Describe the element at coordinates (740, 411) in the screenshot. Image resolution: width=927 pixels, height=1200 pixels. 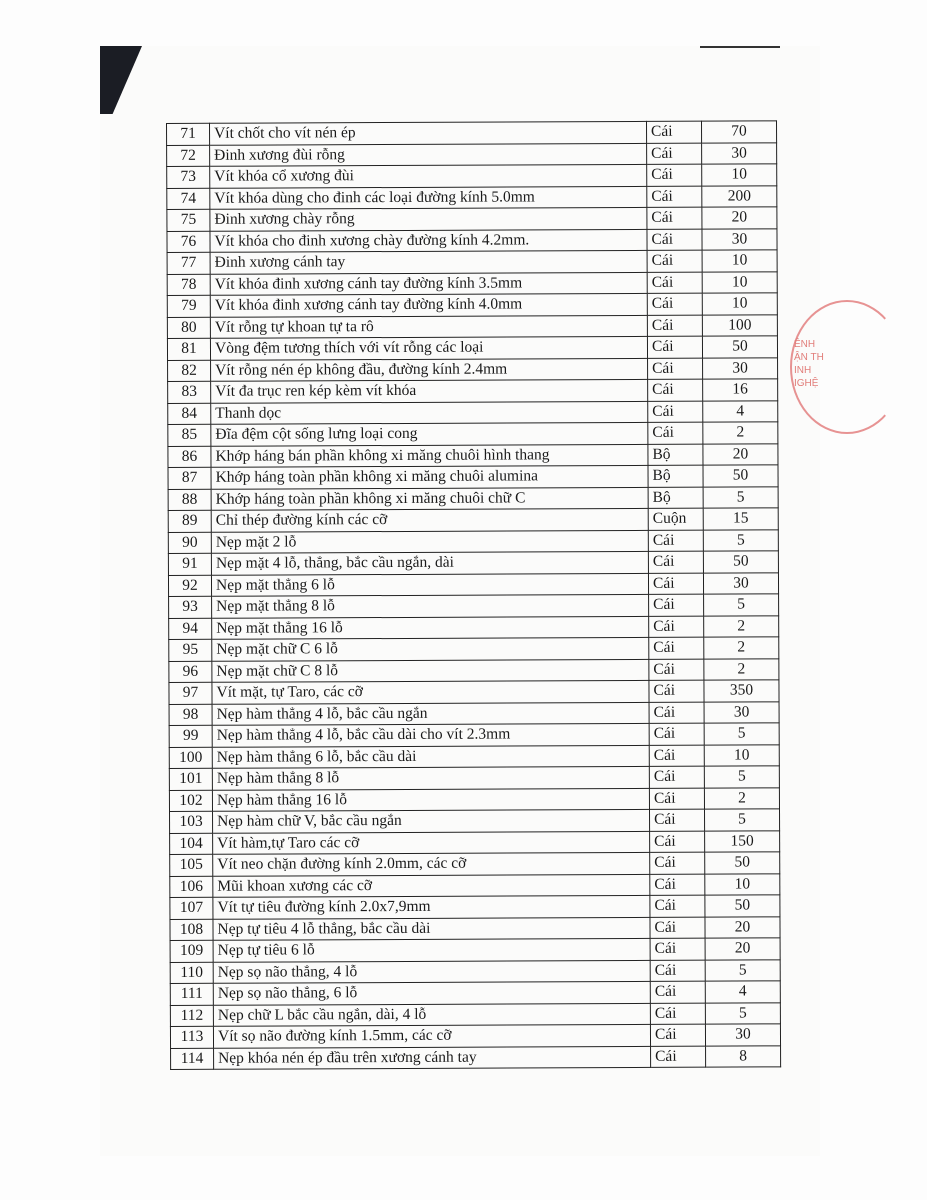
I see `quantity-cell: 4` at that location.